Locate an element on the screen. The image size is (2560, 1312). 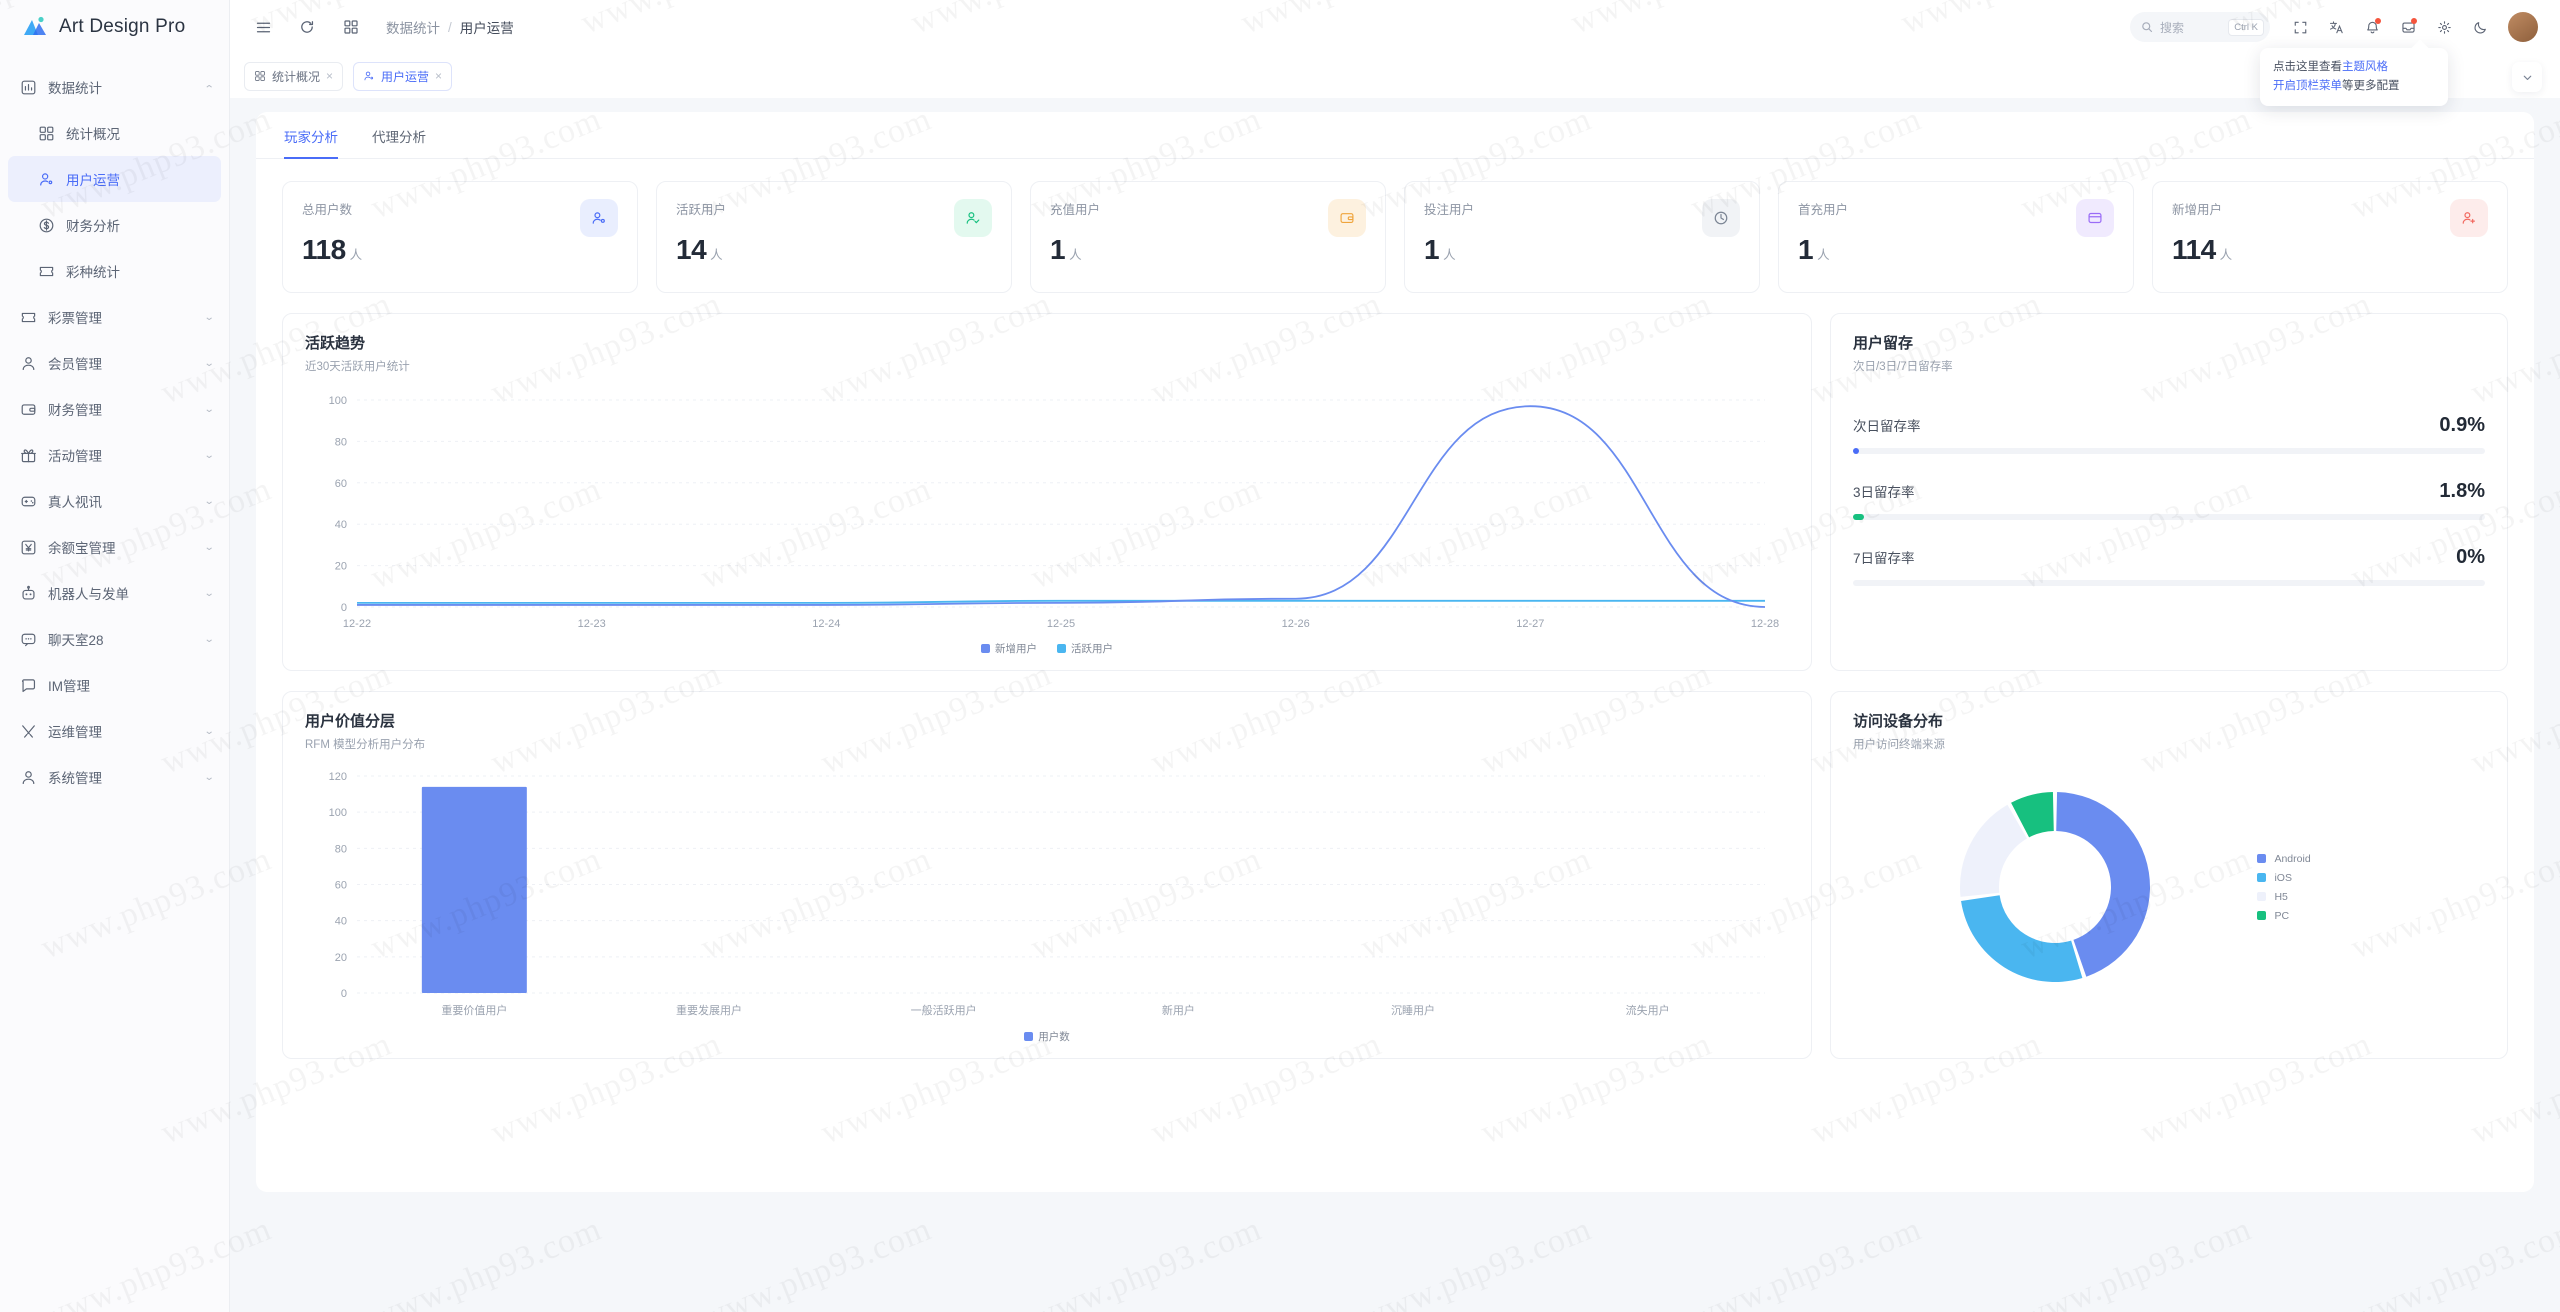
device-legend-item-1: iOS is located at coordinates (2283, 878).